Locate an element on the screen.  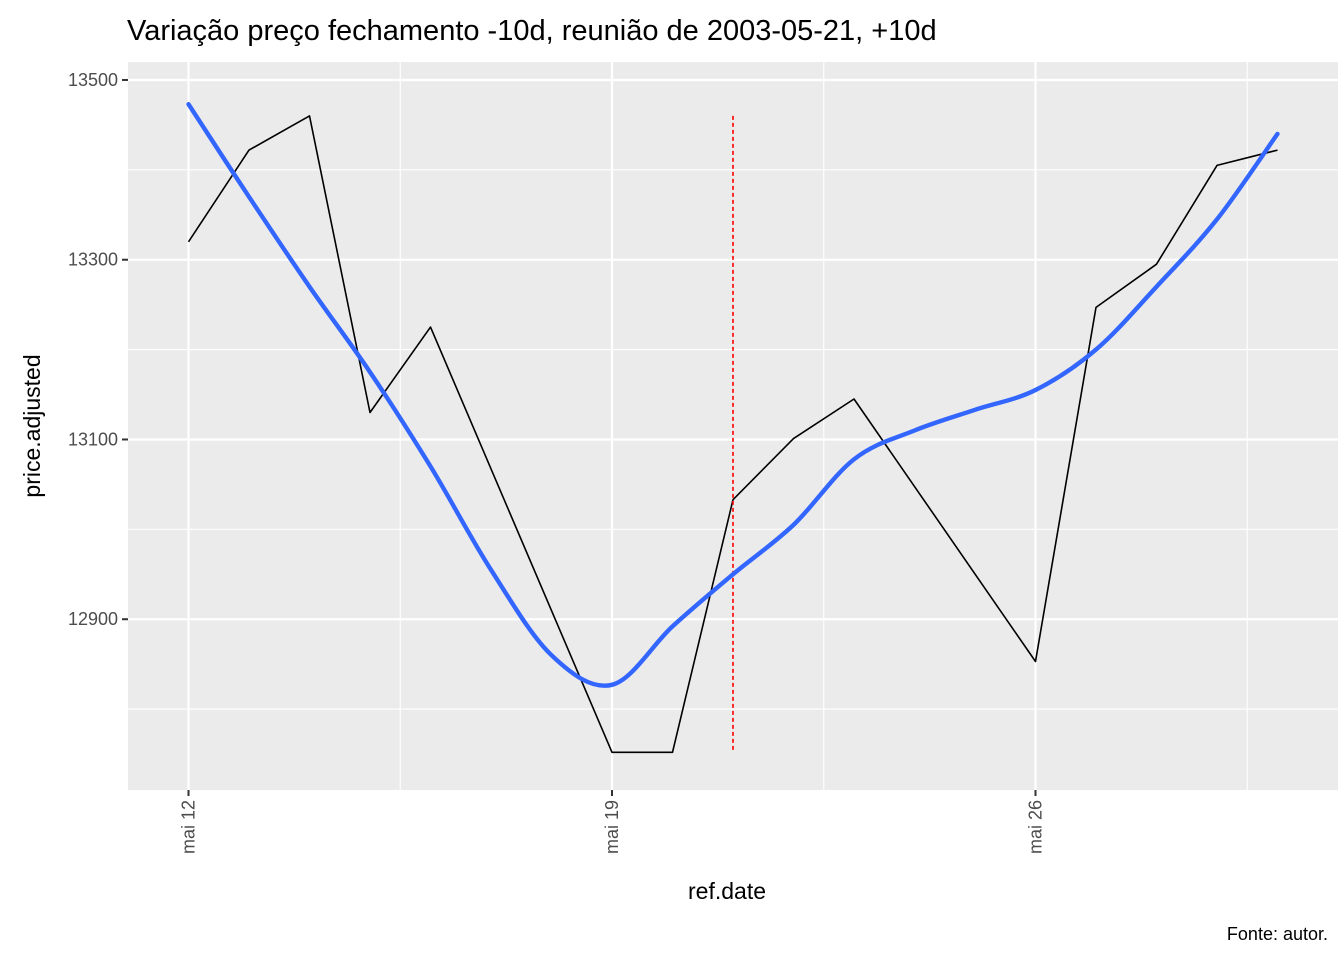
caption: Fonte: autor. is located at coordinates (1277, 934).